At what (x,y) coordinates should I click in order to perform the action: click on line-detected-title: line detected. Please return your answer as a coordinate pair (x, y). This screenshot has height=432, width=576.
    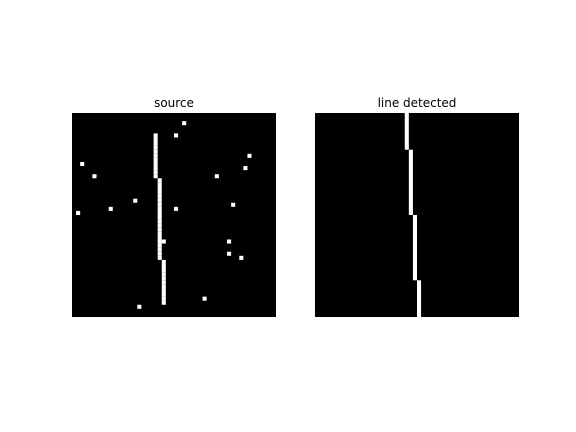
    Looking at the image, I should click on (417, 103).